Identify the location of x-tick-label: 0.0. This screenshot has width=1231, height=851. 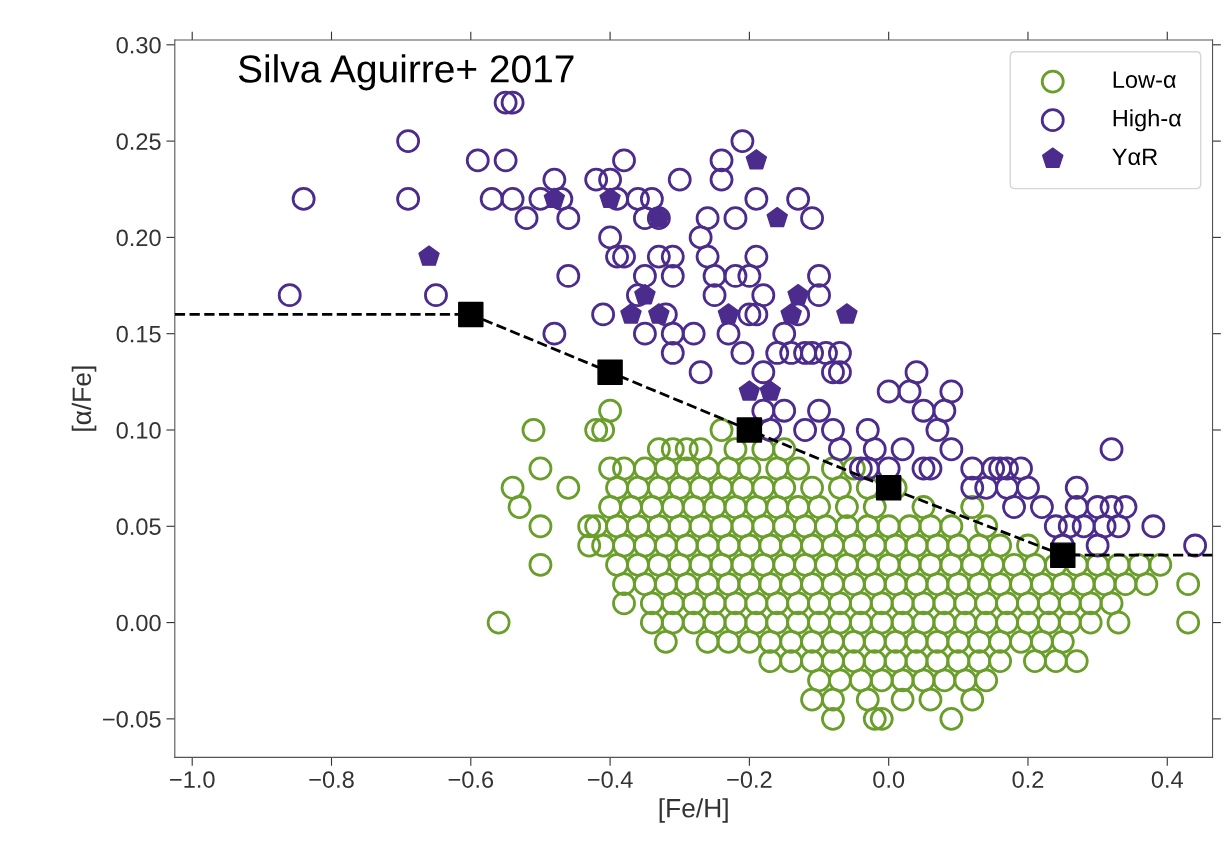
(889, 779).